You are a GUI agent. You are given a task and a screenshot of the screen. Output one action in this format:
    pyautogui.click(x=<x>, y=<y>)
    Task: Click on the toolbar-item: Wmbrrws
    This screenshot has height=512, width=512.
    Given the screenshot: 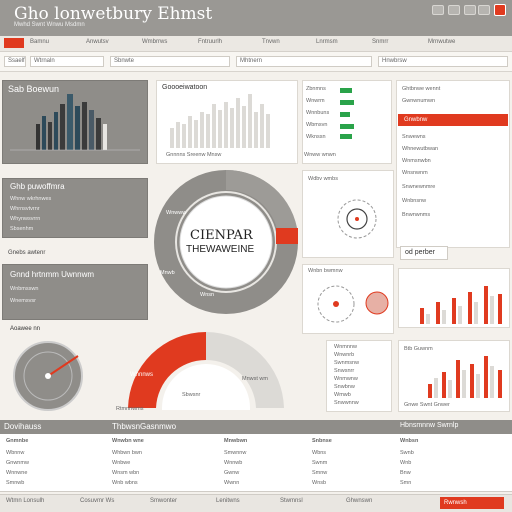 What is the action you would take?
    pyautogui.click(x=155, y=42)
    